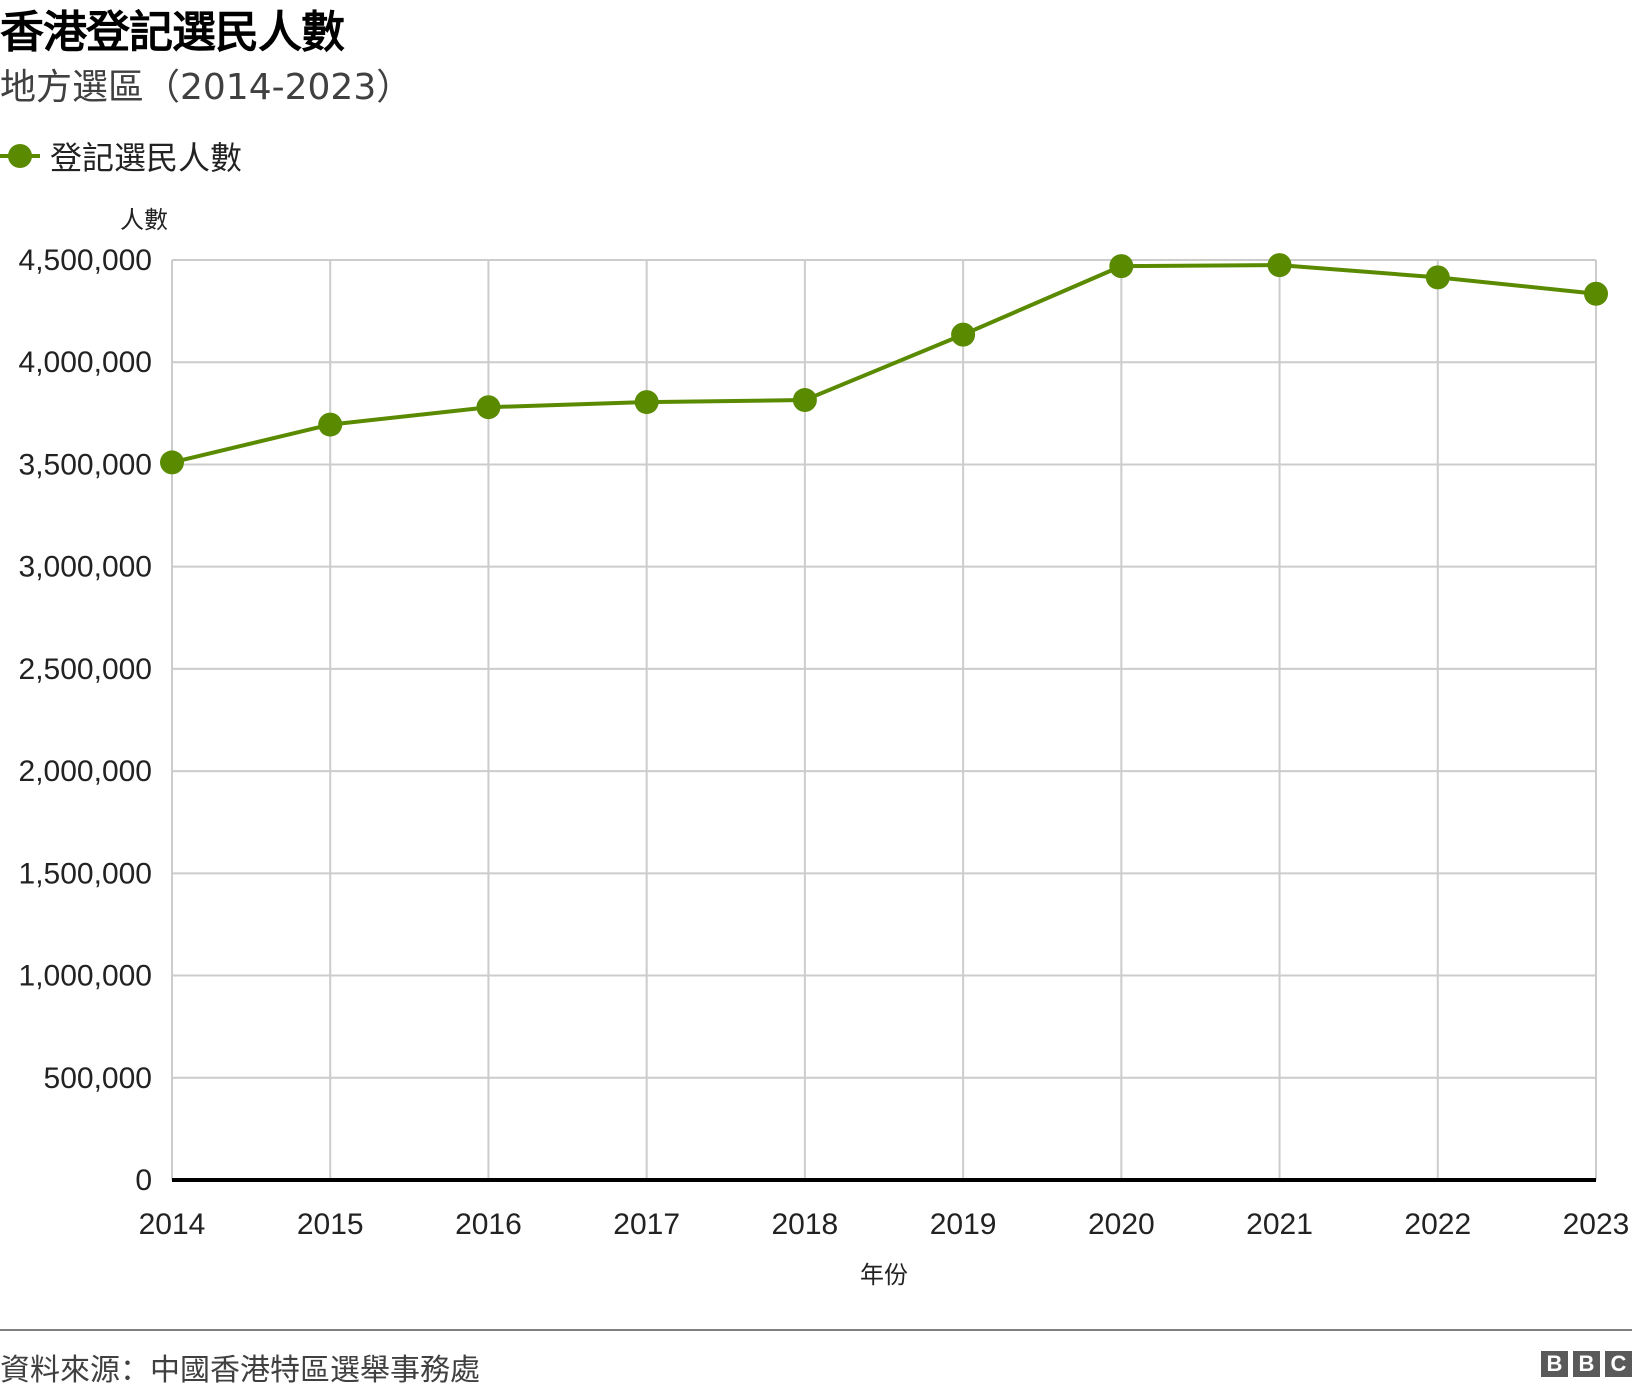 This screenshot has width=1632, height=1389. I want to click on bbc-logo-letter: C, so click(1618, 1364).